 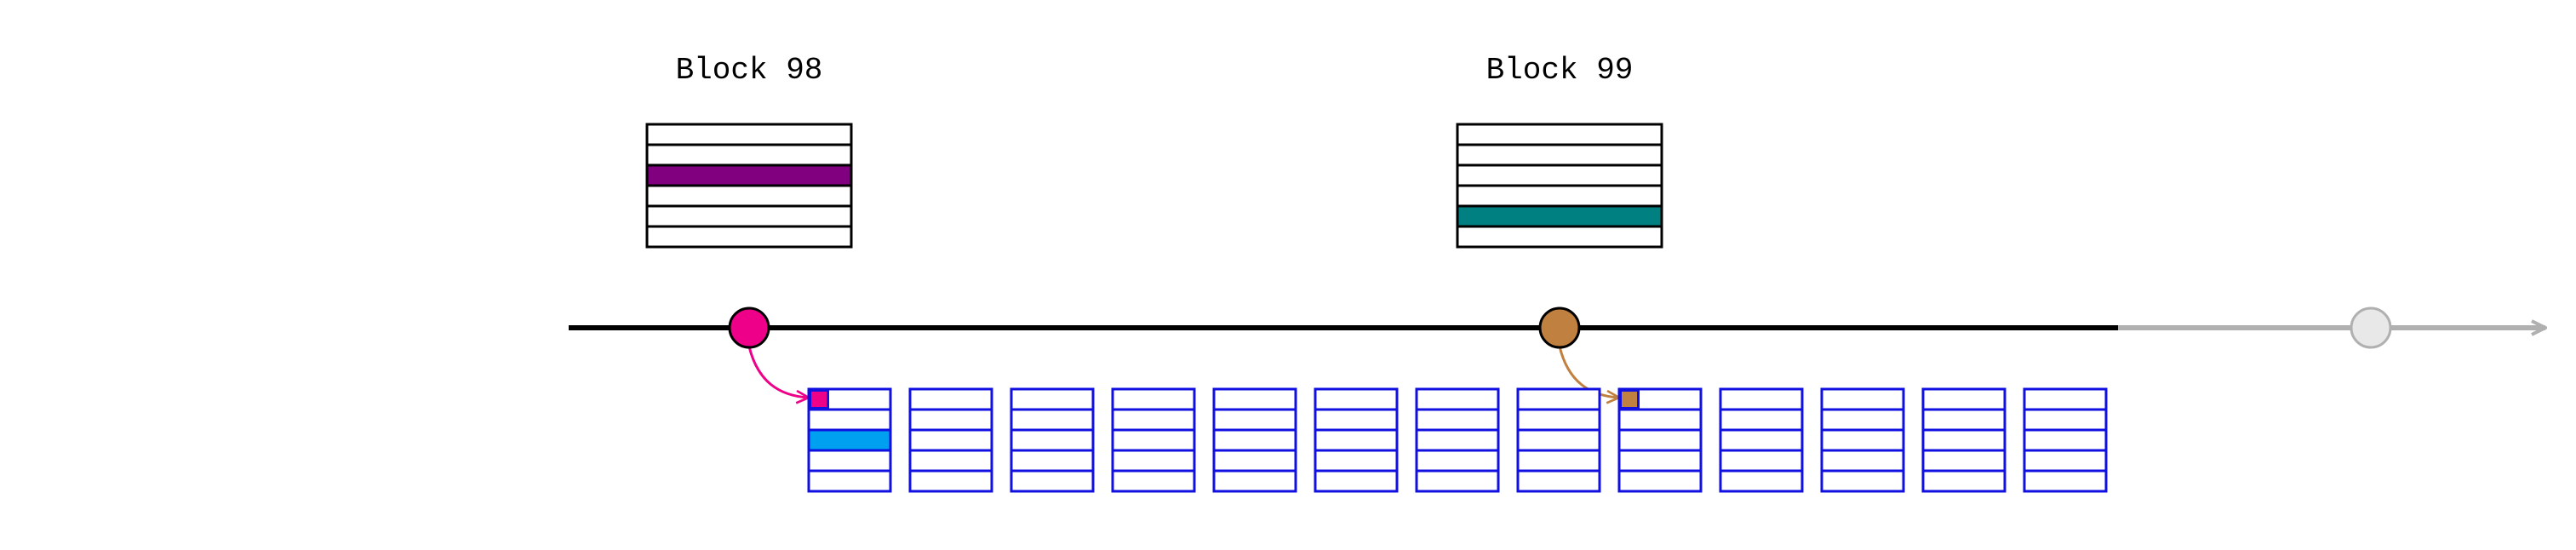 What do you see at coordinates (2371, 328) in the screenshot?
I see `future-block-node` at bounding box center [2371, 328].